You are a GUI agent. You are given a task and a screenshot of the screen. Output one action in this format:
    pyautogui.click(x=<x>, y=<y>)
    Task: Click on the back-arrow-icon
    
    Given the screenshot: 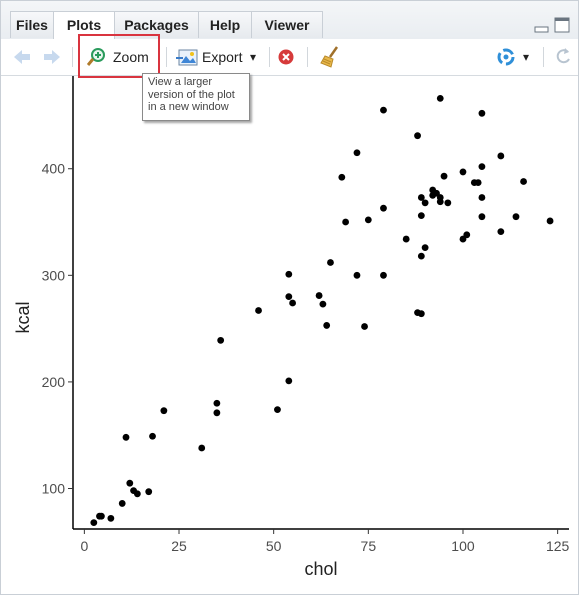 What is the action you would take?
    pyautogui.click(x=22, y=57)
    